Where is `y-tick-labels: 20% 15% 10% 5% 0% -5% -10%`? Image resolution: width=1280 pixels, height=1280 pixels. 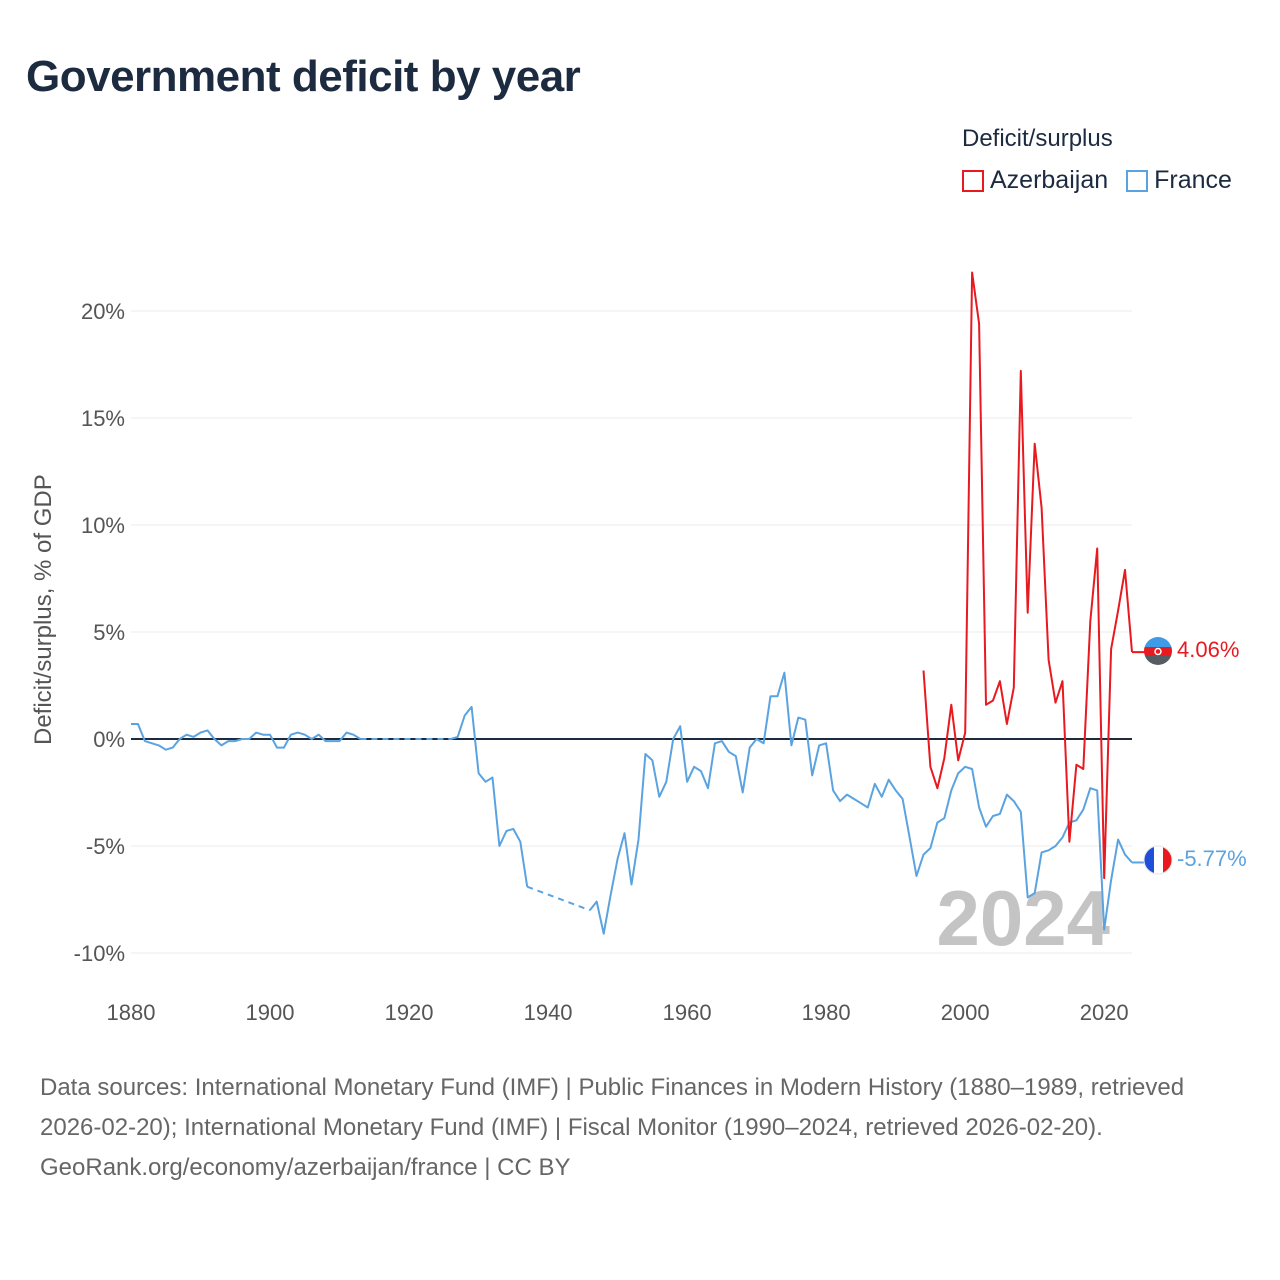 y-tick-labels: 20% 15% 10% 5% 0% -5% -10% is located at coordinates (99, 632).